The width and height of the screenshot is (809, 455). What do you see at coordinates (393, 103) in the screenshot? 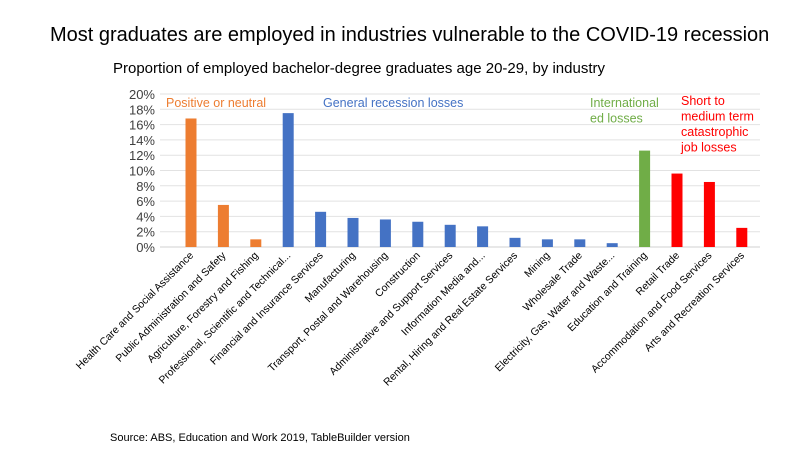
I see `group-annotation: General recession losses` at bounding box center [393, 103].